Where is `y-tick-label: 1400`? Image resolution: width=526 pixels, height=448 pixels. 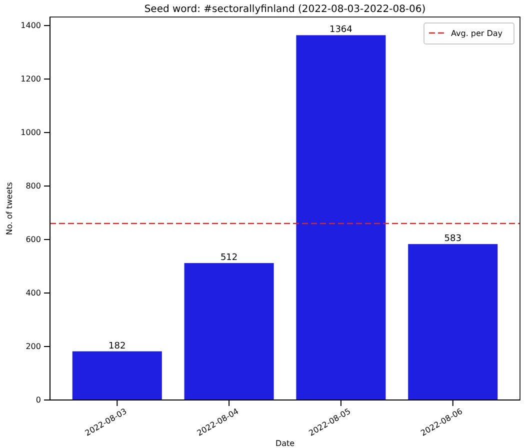
y-tick-label: 1400 is located at coordinates (30, 25).